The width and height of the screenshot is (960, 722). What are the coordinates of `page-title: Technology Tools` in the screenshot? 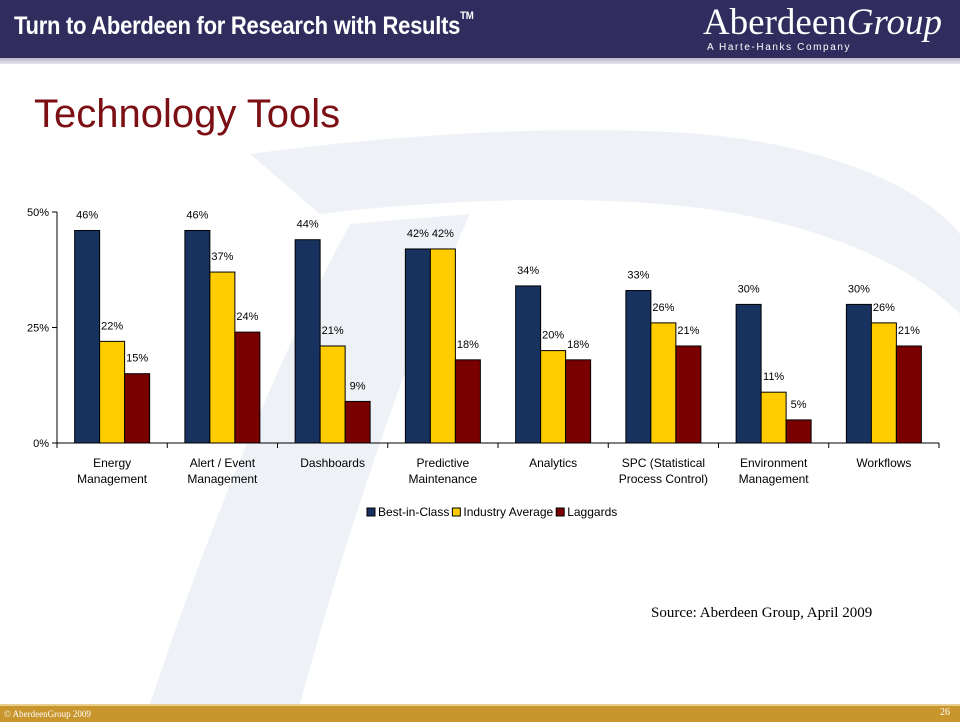 It's located at (187, 114).